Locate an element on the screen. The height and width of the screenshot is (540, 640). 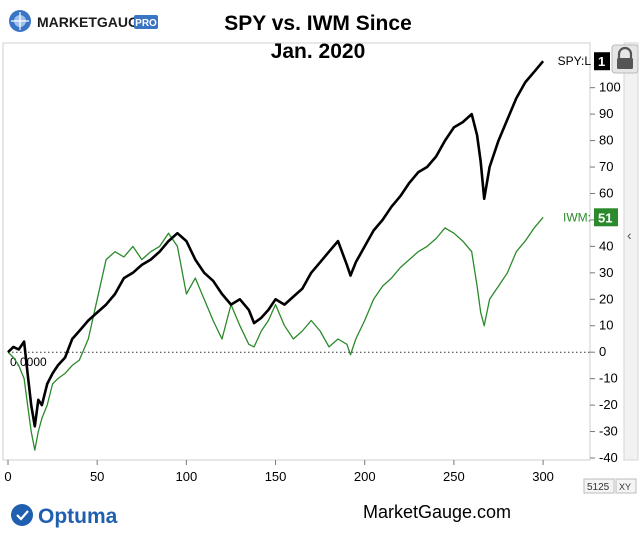
series-badge-value-1: 51 is located at coordinates (605, 217).